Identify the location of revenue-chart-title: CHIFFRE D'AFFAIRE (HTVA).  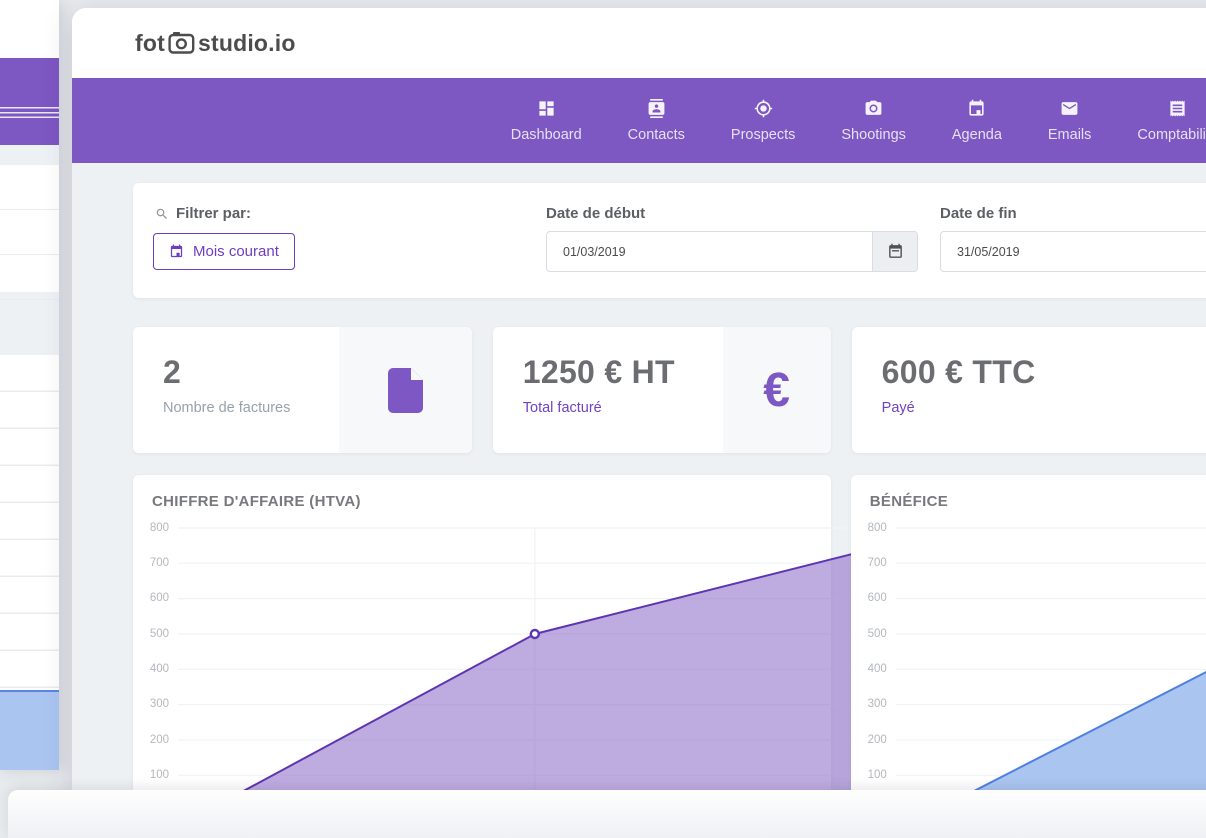
(256, 501).